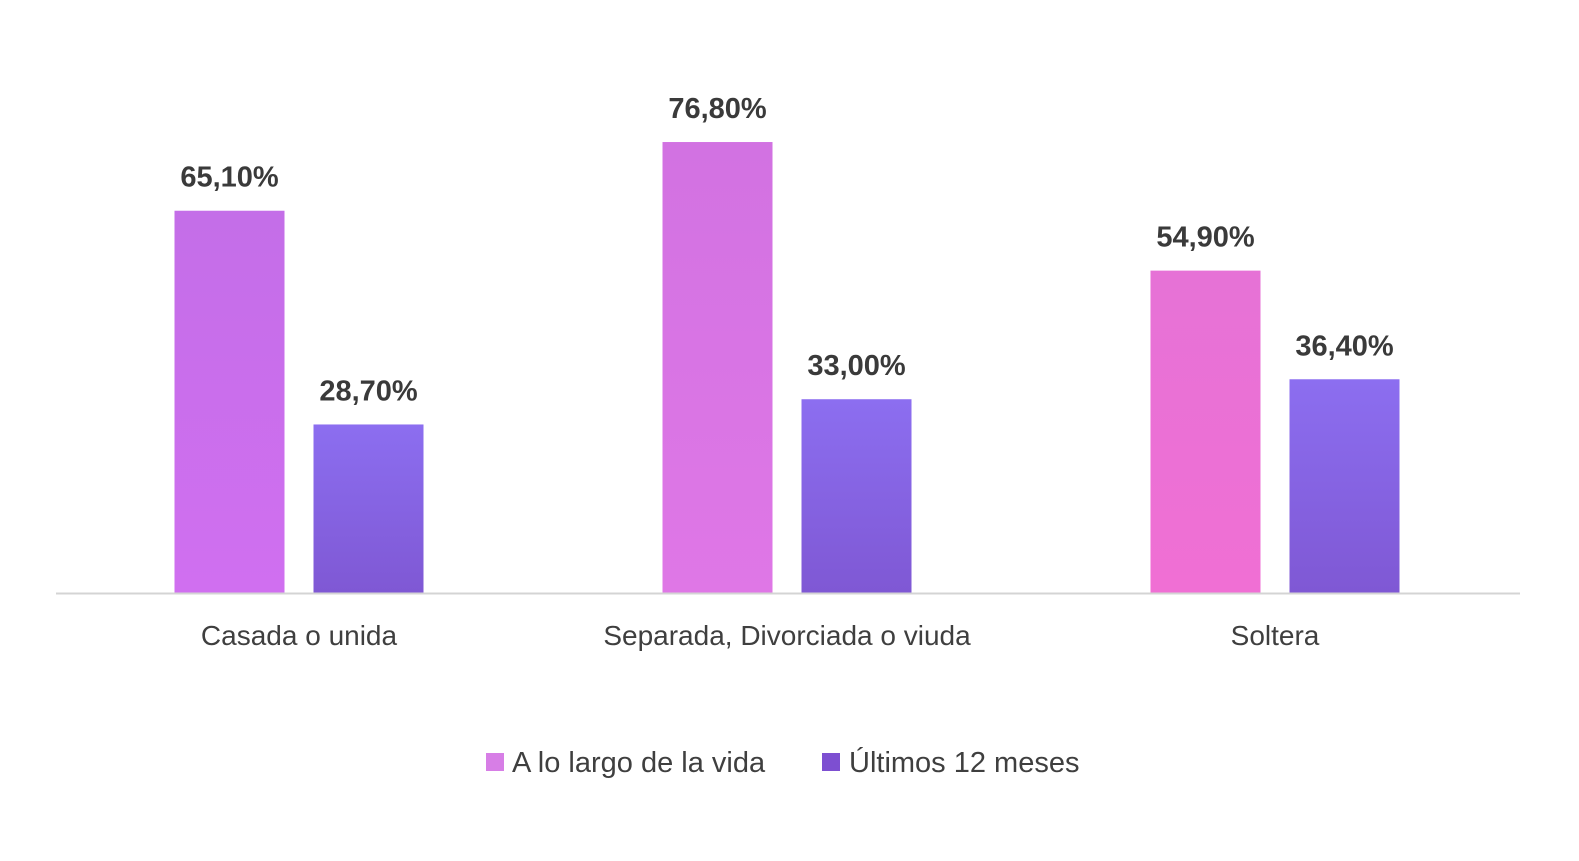 The image size is (1579, 861). Describe the element at coordinates (782, 762) in the screenshot. I see `legend: A lo largo de la vida Últimos 12 meses` at that location.